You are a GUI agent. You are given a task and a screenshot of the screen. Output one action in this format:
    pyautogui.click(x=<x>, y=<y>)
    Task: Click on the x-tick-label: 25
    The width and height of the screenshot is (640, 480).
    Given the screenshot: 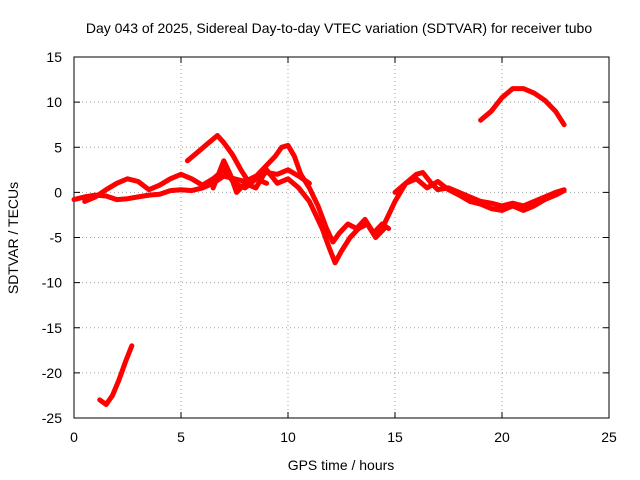 What is the action you would take?
    pyautogui.click(x=609, y=437)
    